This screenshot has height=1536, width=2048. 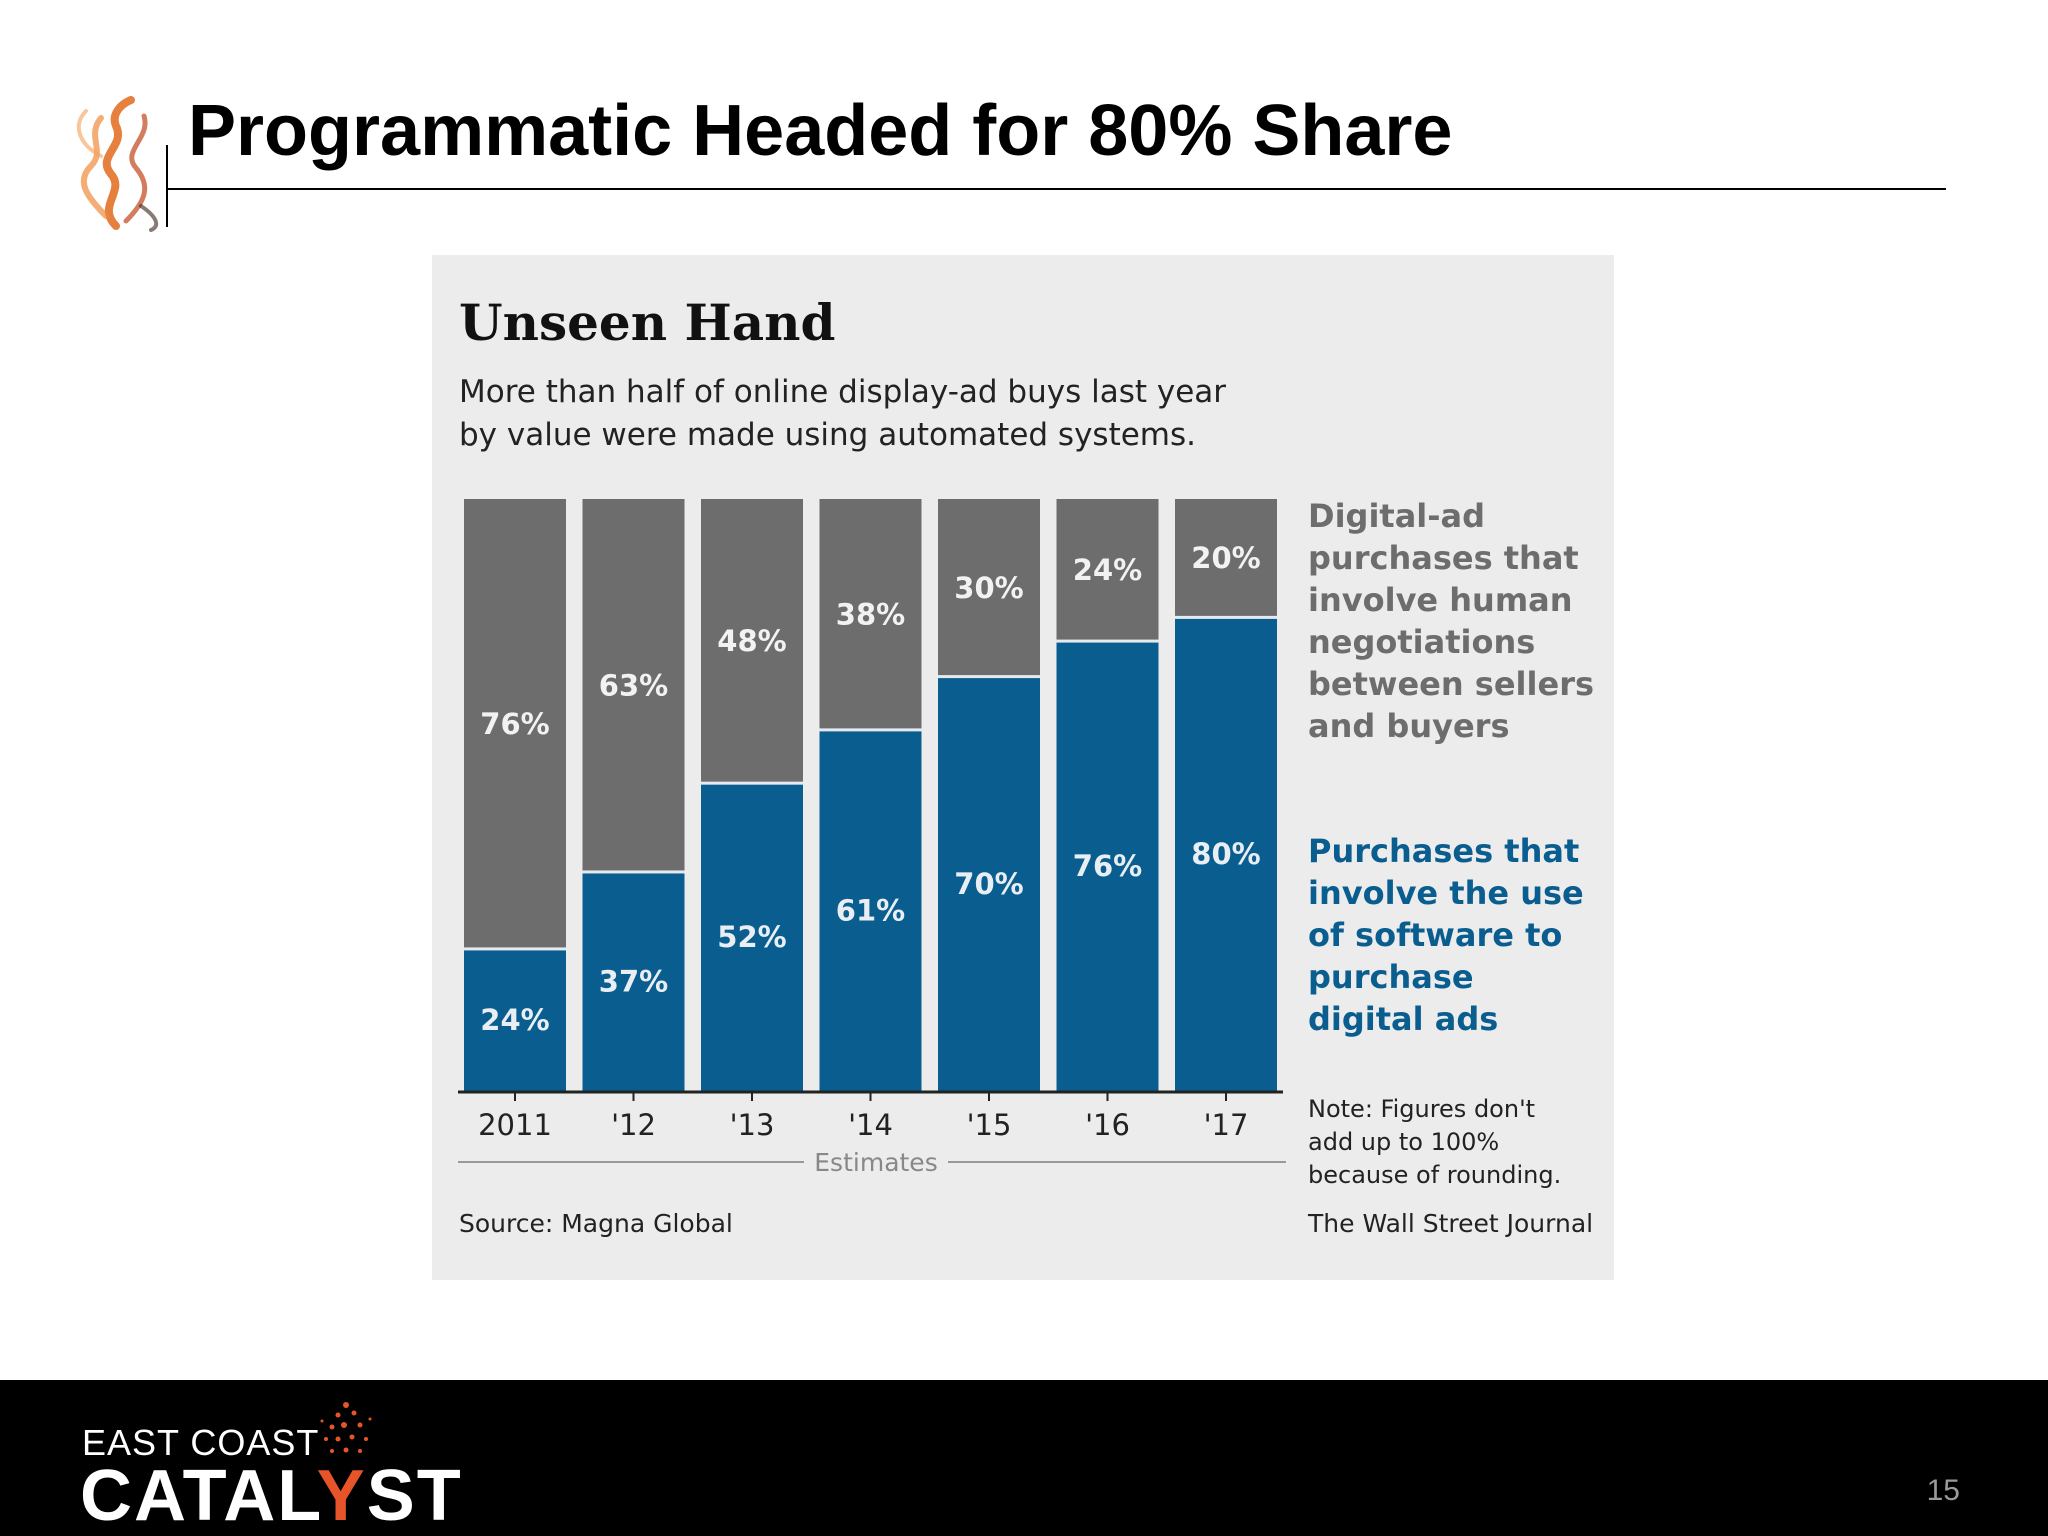 What do you see at coordinates (820, 131) in the screenshot?
I see `slide-title: Programmatic Headed for 80% Share` at bounding box center [820, 131].